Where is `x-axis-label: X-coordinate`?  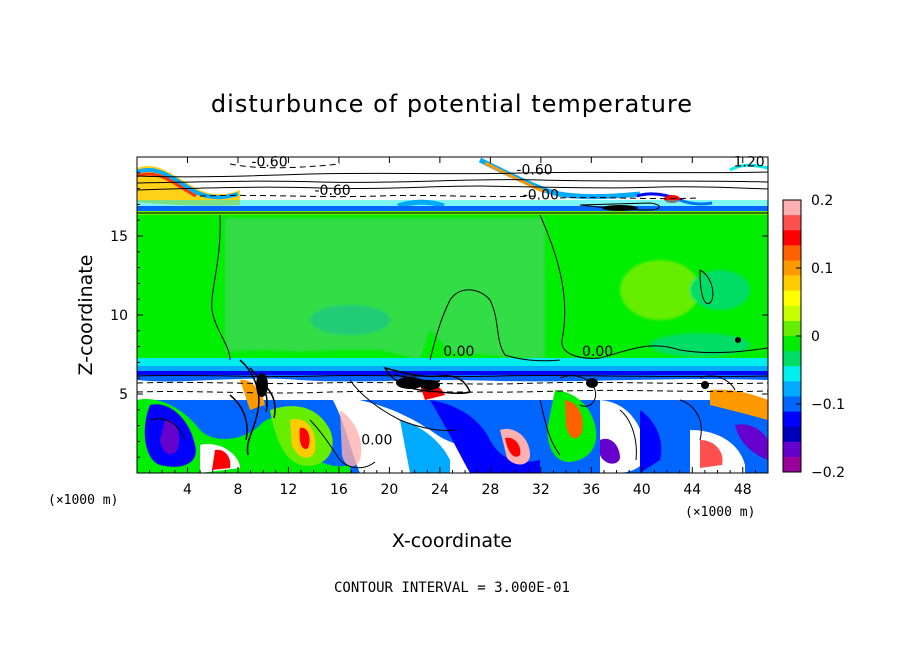
x-axis-label: X-coordinate is located at coordinates (452, 541).